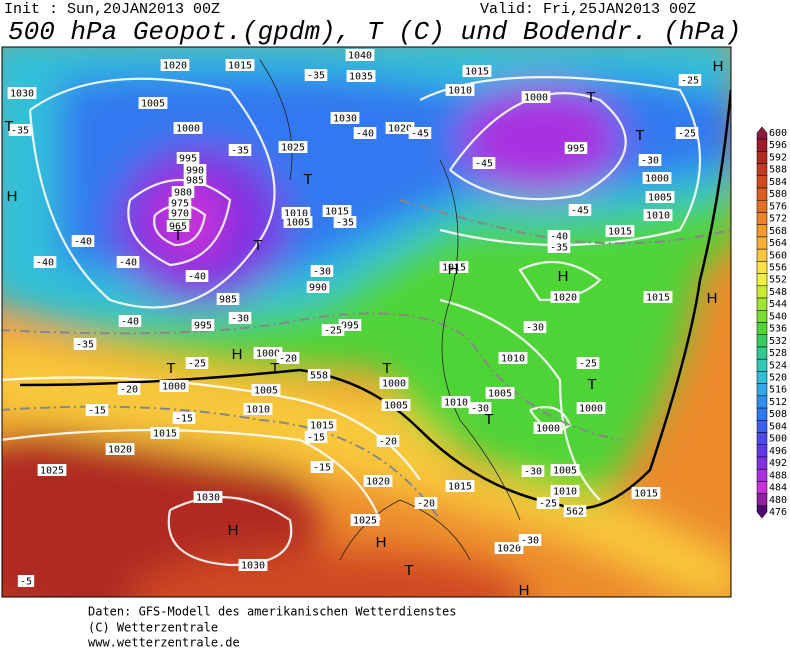  I want to click on colorbar-label: 588, so click(778, 170).